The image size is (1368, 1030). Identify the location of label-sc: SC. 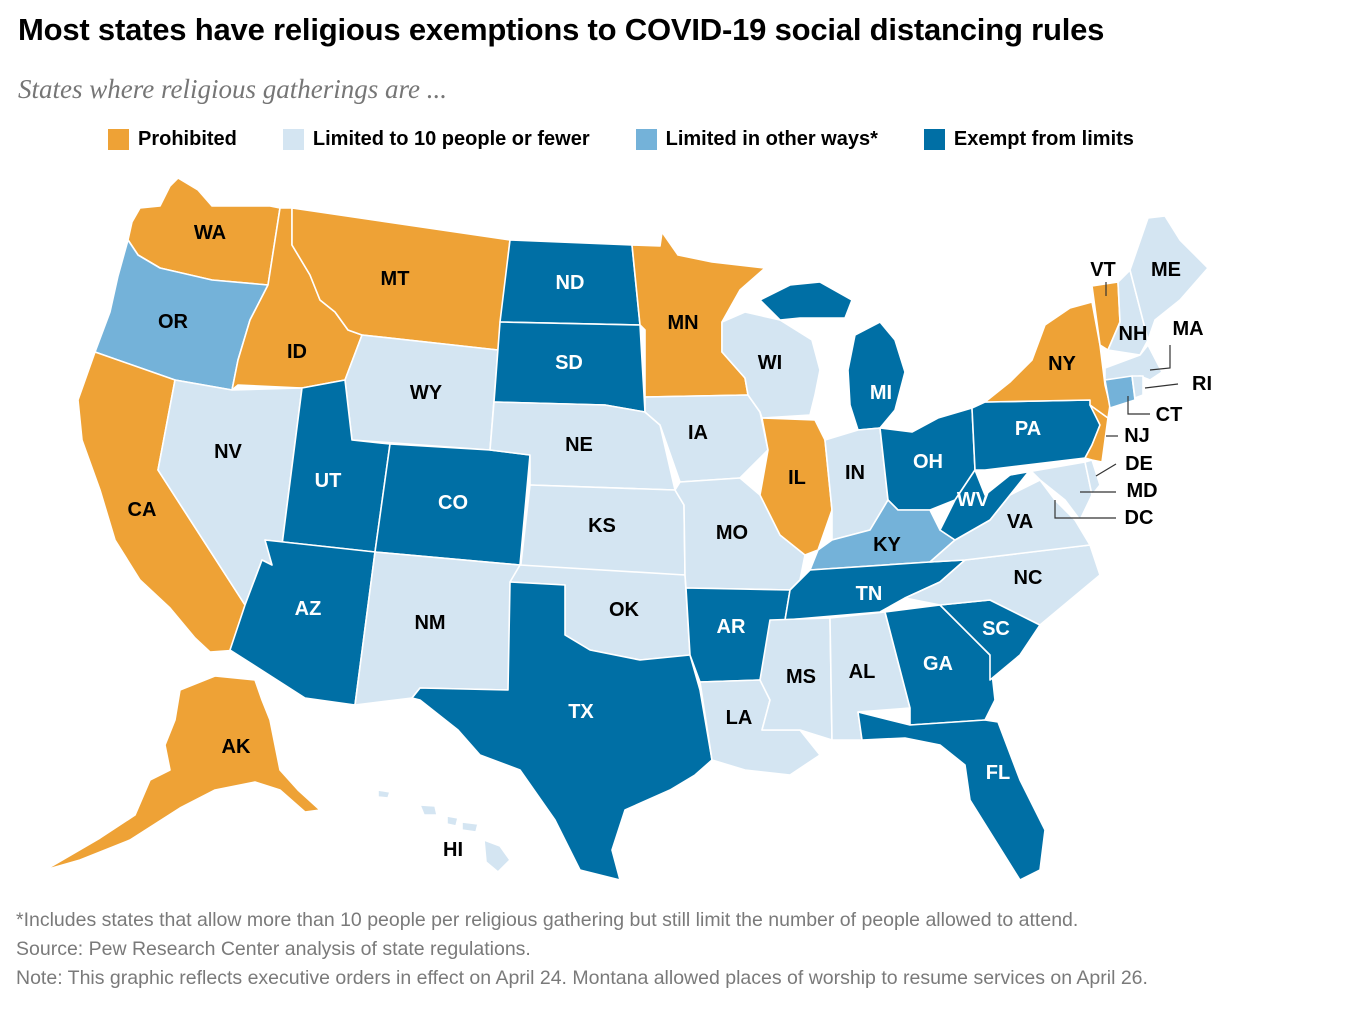
(996, 629).